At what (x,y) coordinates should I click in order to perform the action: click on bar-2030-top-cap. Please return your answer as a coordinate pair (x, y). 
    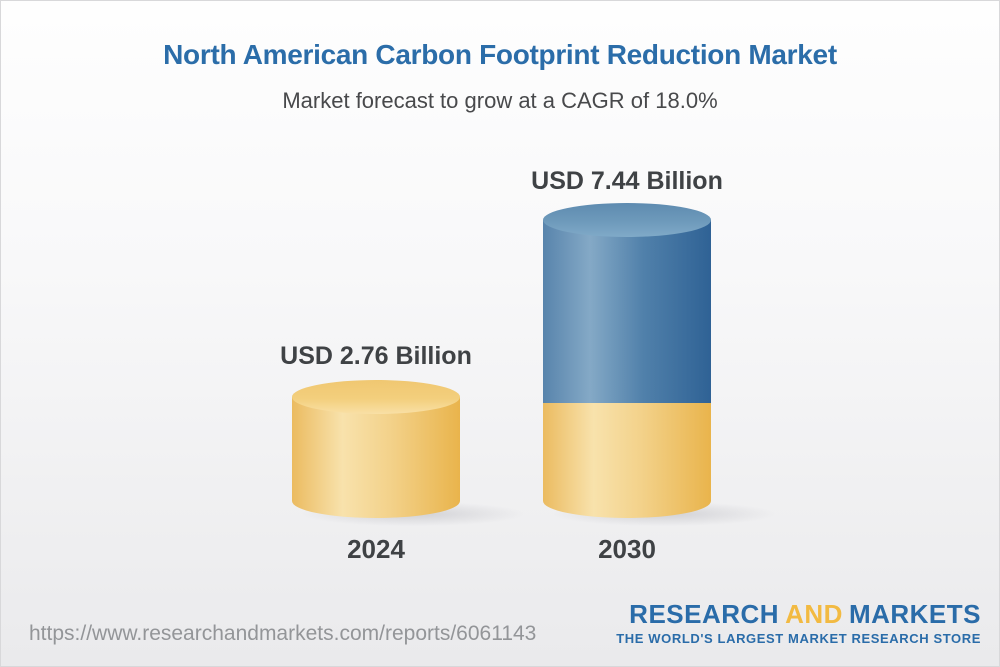
    Looking at the image, I should click on (627, 220).